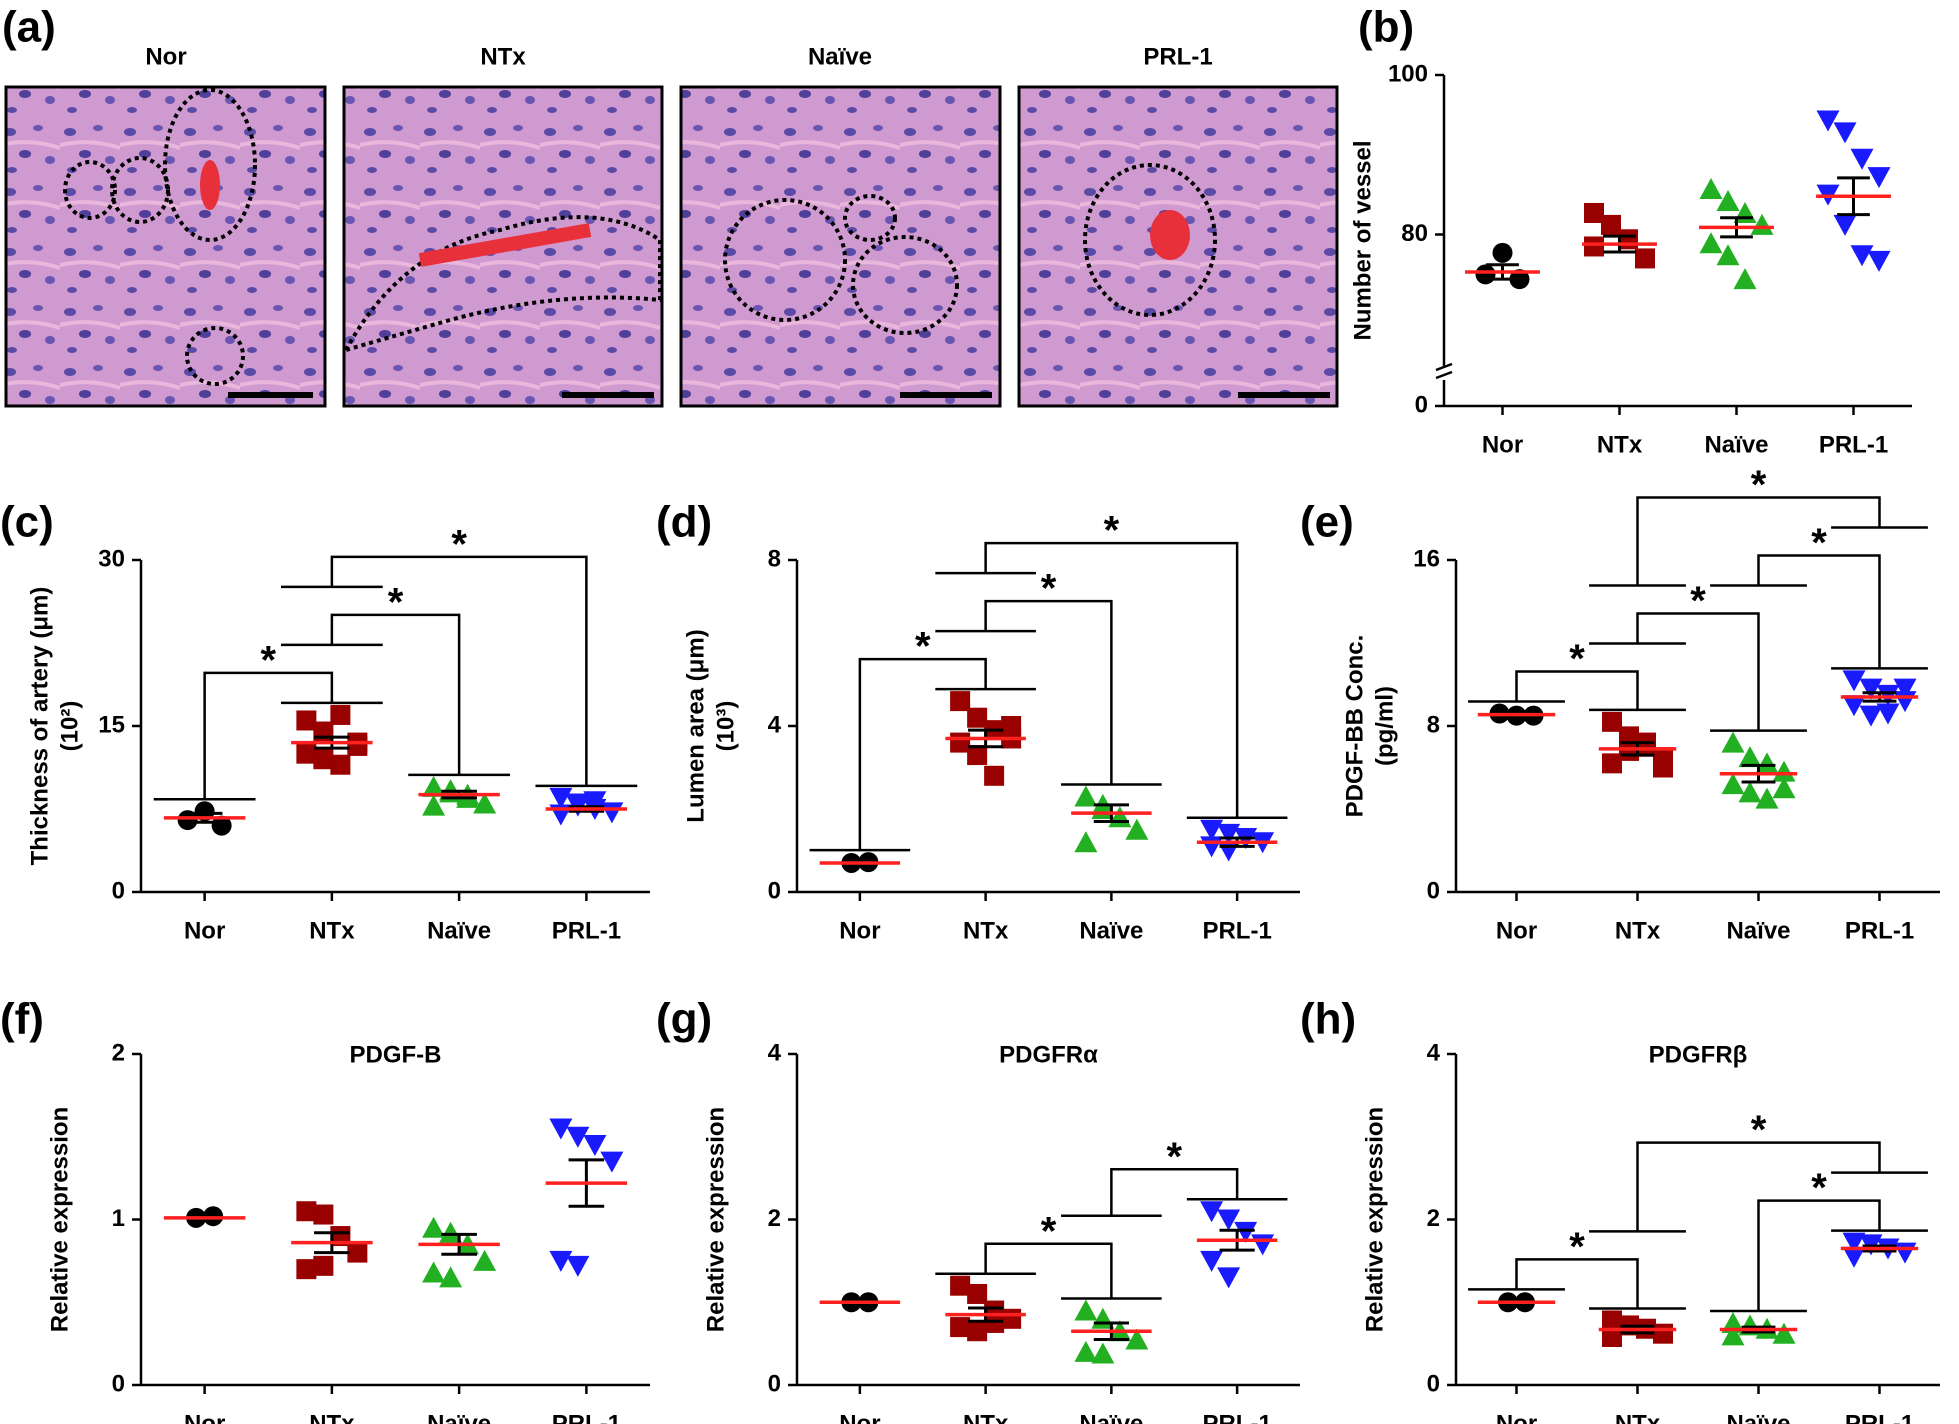 Image resolution: width=1959 pixels, height=1424 pixels. I want to click on panel-label: (e), so click(1327, 522).